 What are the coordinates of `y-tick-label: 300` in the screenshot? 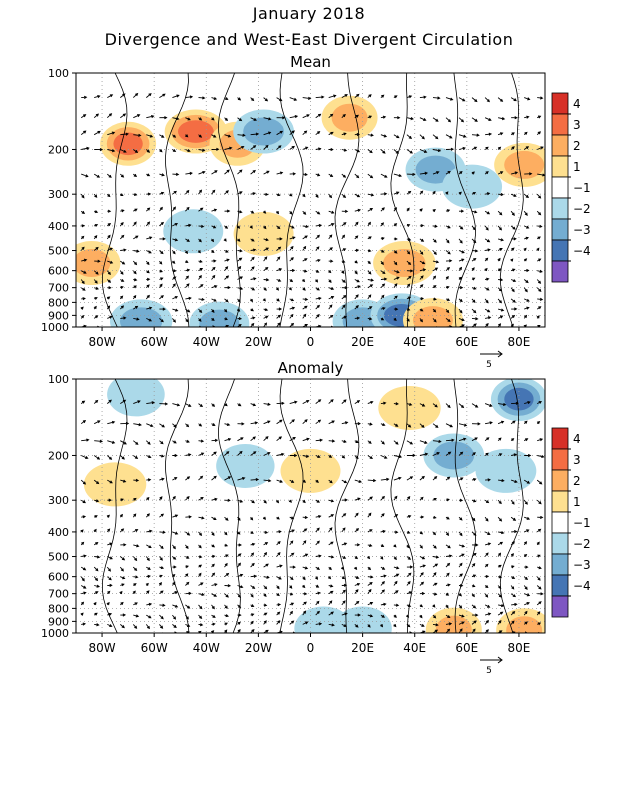 It's located at (58, 500).